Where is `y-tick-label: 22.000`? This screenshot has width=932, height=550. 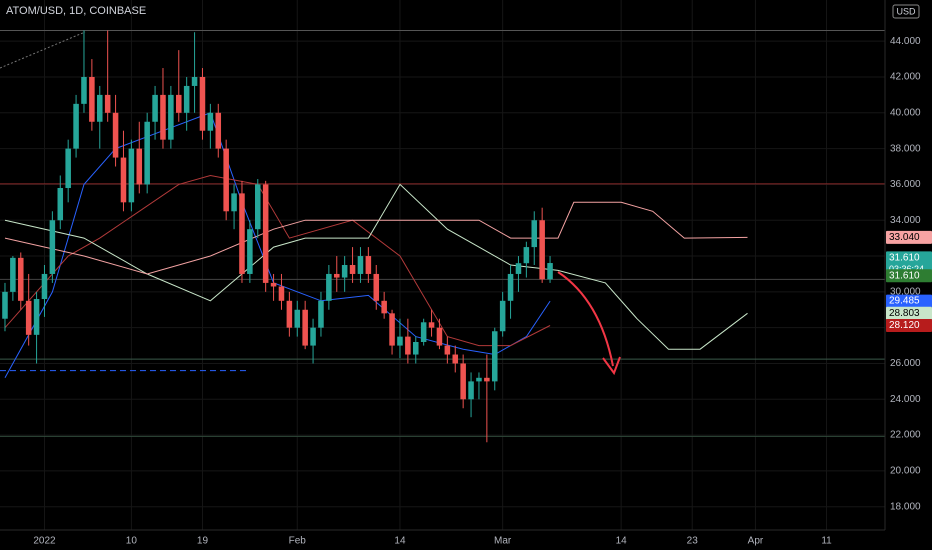 y-tick-label: 22.000 is located at coordinates (905, 435).